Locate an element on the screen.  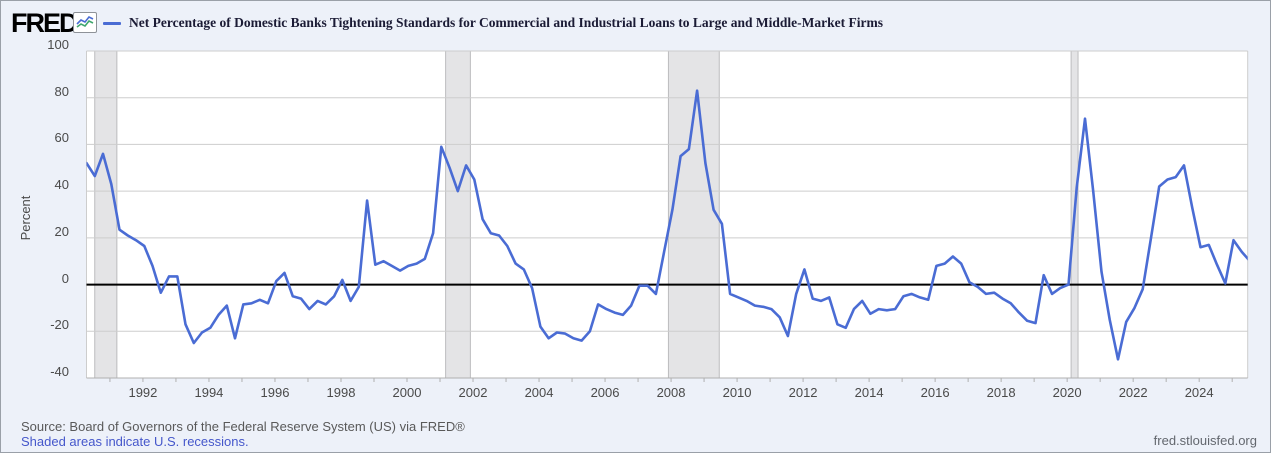
x-tick-label: 2002 is located at coordinates (473, 392).